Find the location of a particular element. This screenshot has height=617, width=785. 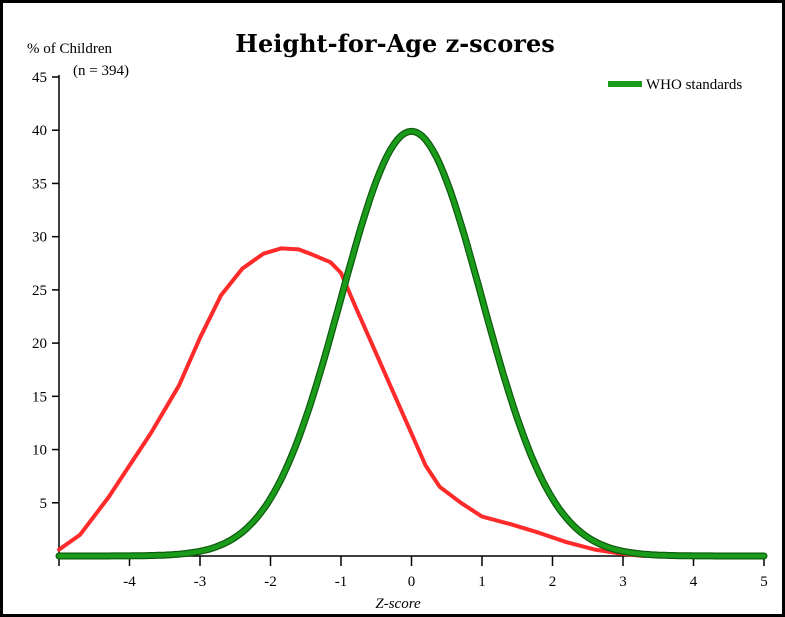

x-tick-label: -1 is located at coordinates (341, 582).